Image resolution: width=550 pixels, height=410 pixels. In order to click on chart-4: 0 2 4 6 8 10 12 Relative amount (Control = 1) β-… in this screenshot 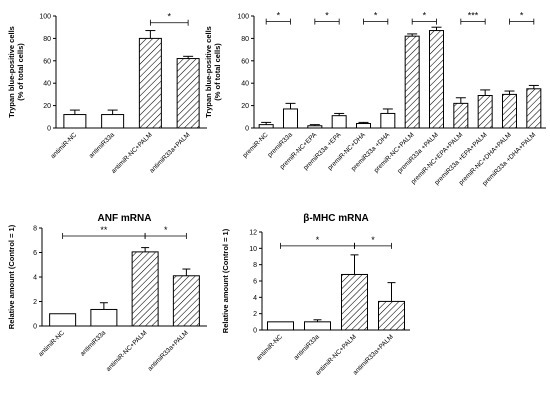, I will do `click(315, 295)`.